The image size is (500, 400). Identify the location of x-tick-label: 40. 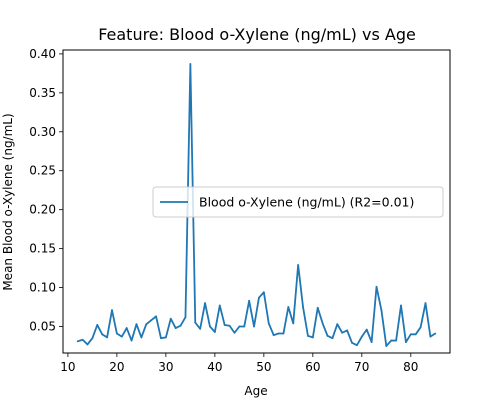
(214, 367).